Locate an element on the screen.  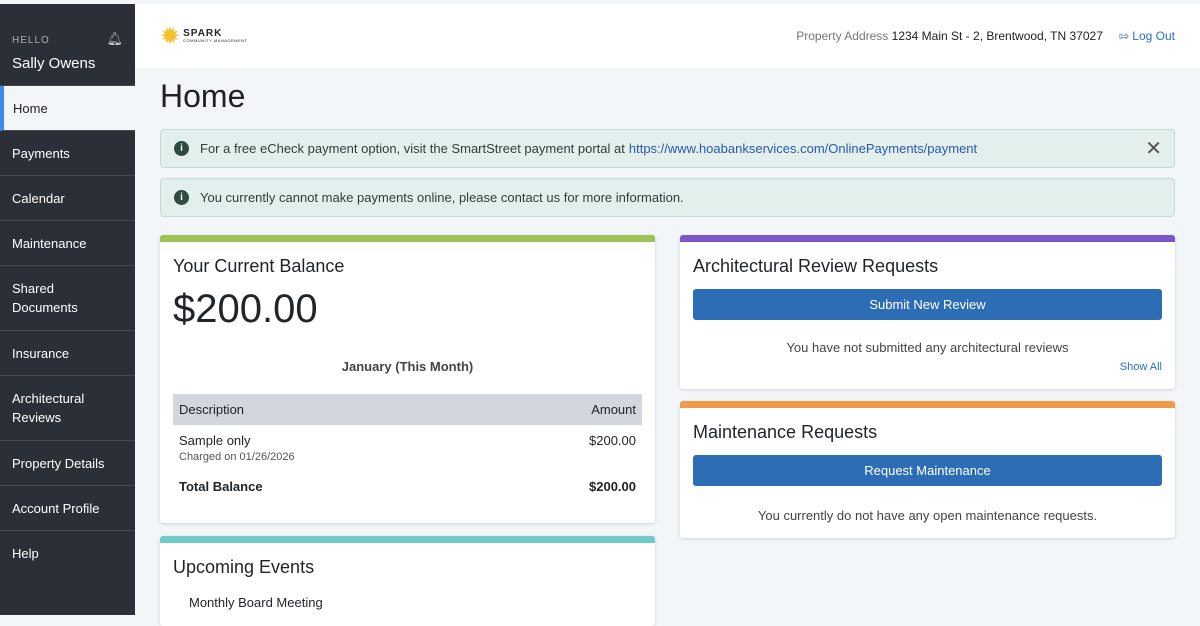
total-row: Total Balance $200.00 is located at coordinates (407, 486).